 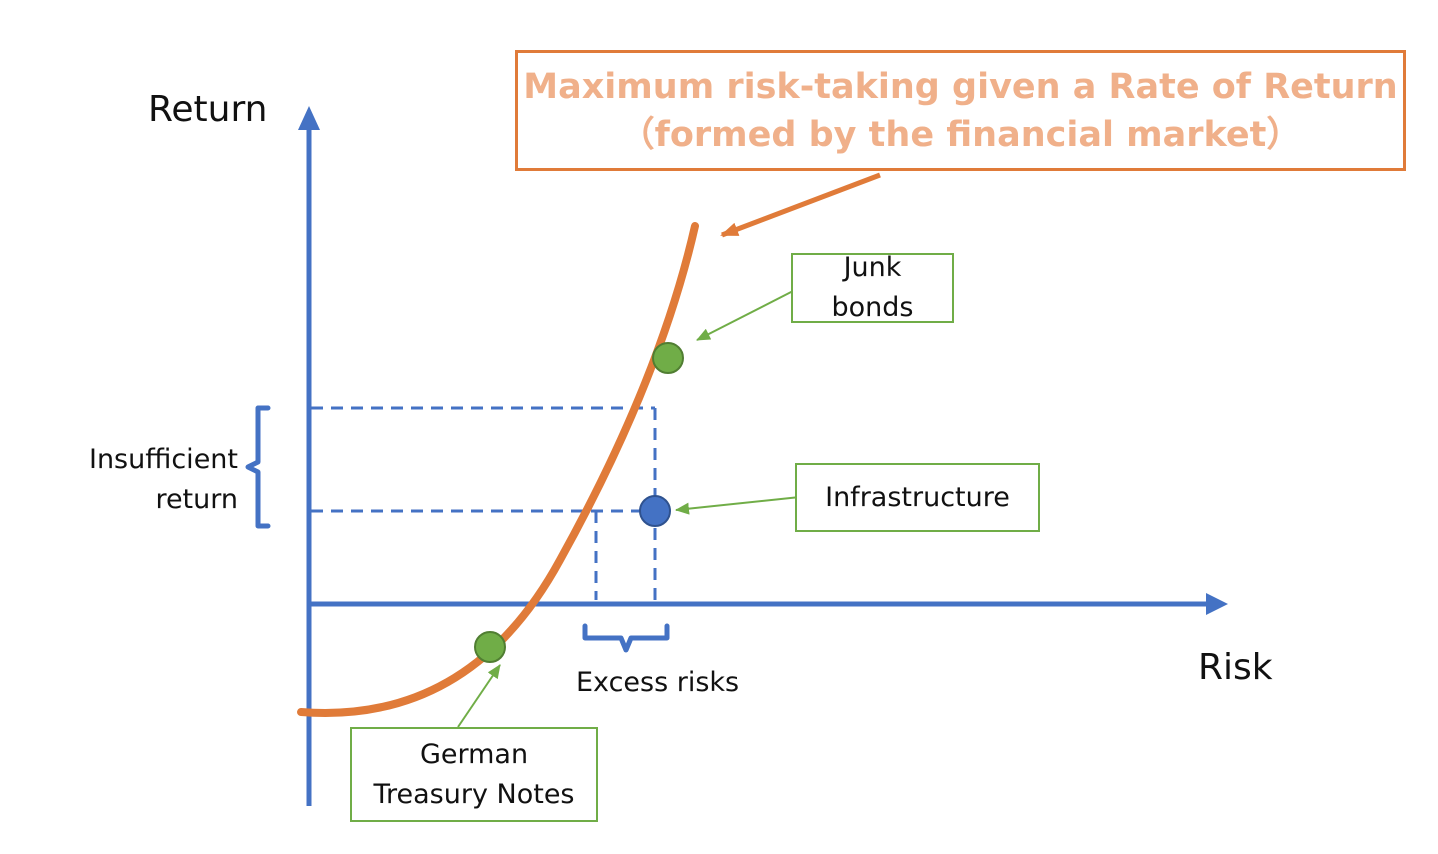 What do you see at coordinates (196, 499) in the screenshot?
I see `insufficient-line-2: return` at bounding box center [196, 499].